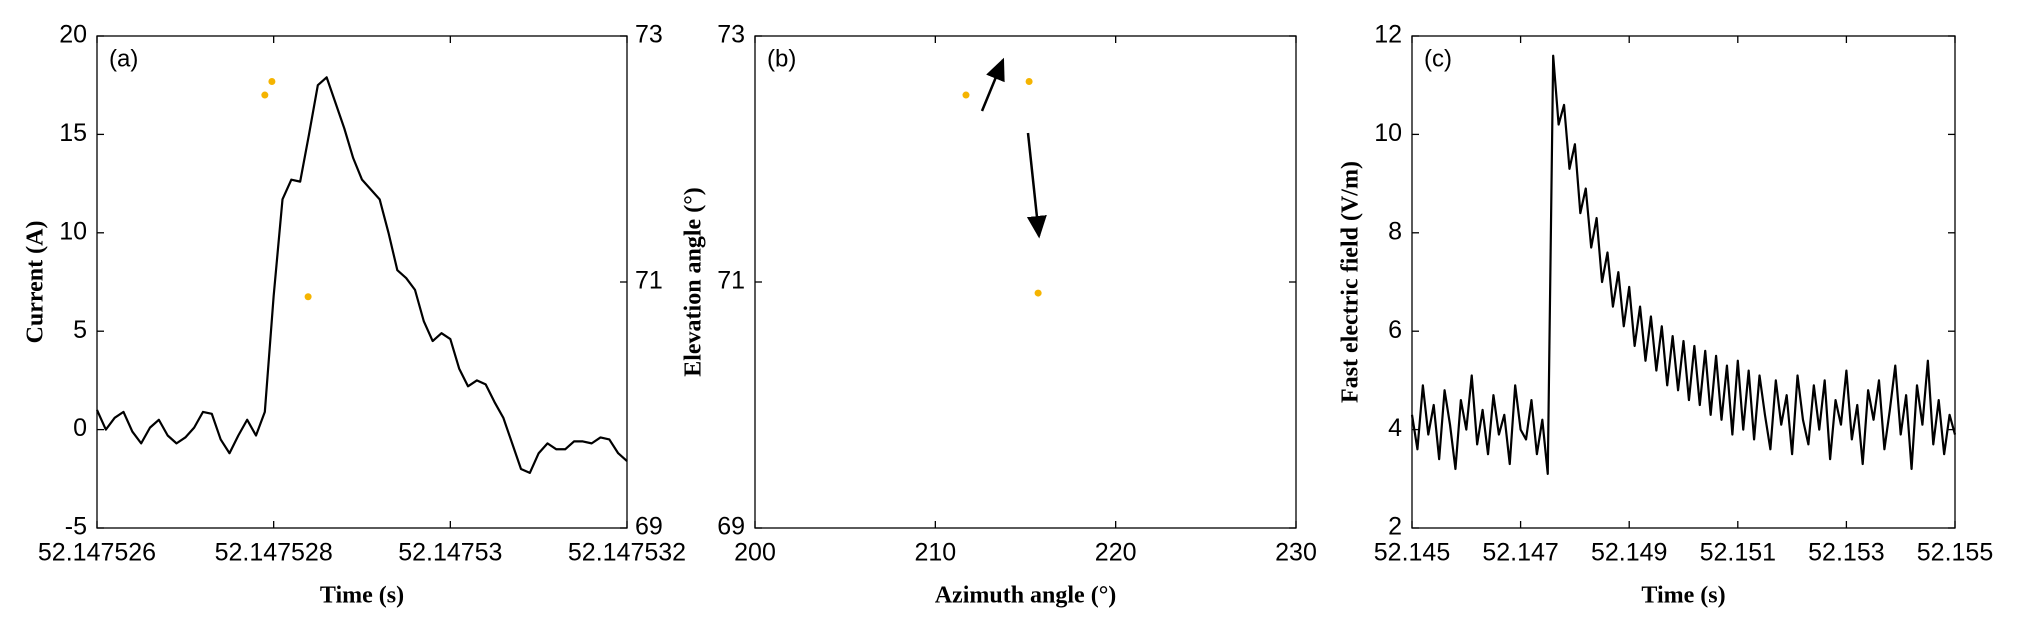  What do you see at coordinates (1116, 553) in the screenshot?
I see `x-tick-label: 220` at bounding box center [1116, 553].